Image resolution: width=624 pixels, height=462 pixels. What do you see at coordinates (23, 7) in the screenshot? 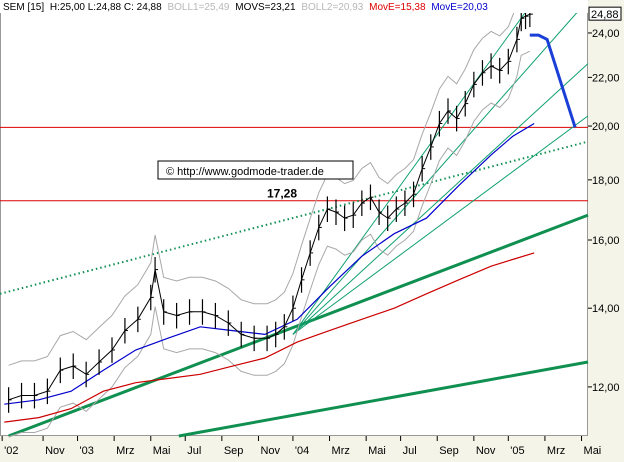
I see `header-symbol: SEM [15]` at bounding box center [23, 7].